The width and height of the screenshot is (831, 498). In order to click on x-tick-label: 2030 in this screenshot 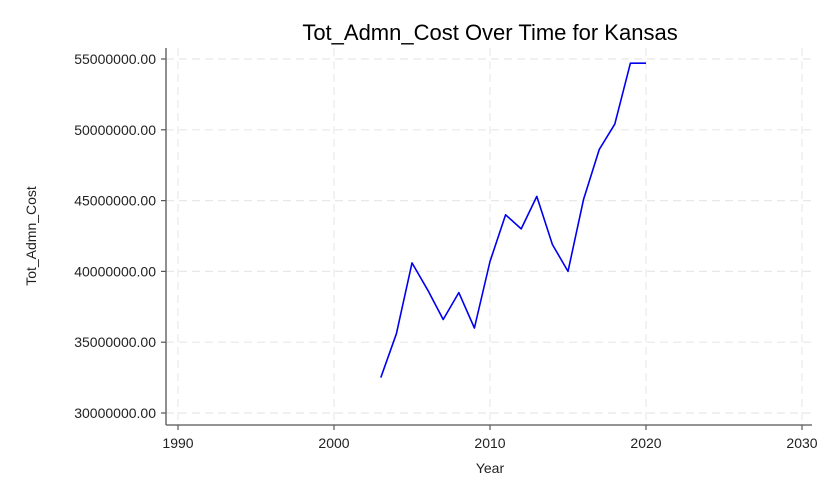, I will do `click(801, 443)`.